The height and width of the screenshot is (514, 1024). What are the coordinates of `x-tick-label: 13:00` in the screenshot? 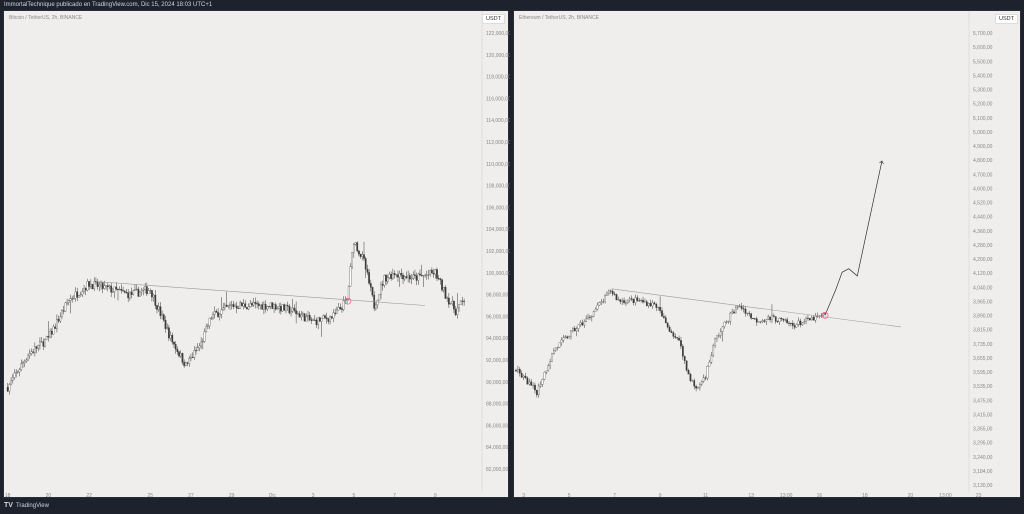 It's located at (786, 496).